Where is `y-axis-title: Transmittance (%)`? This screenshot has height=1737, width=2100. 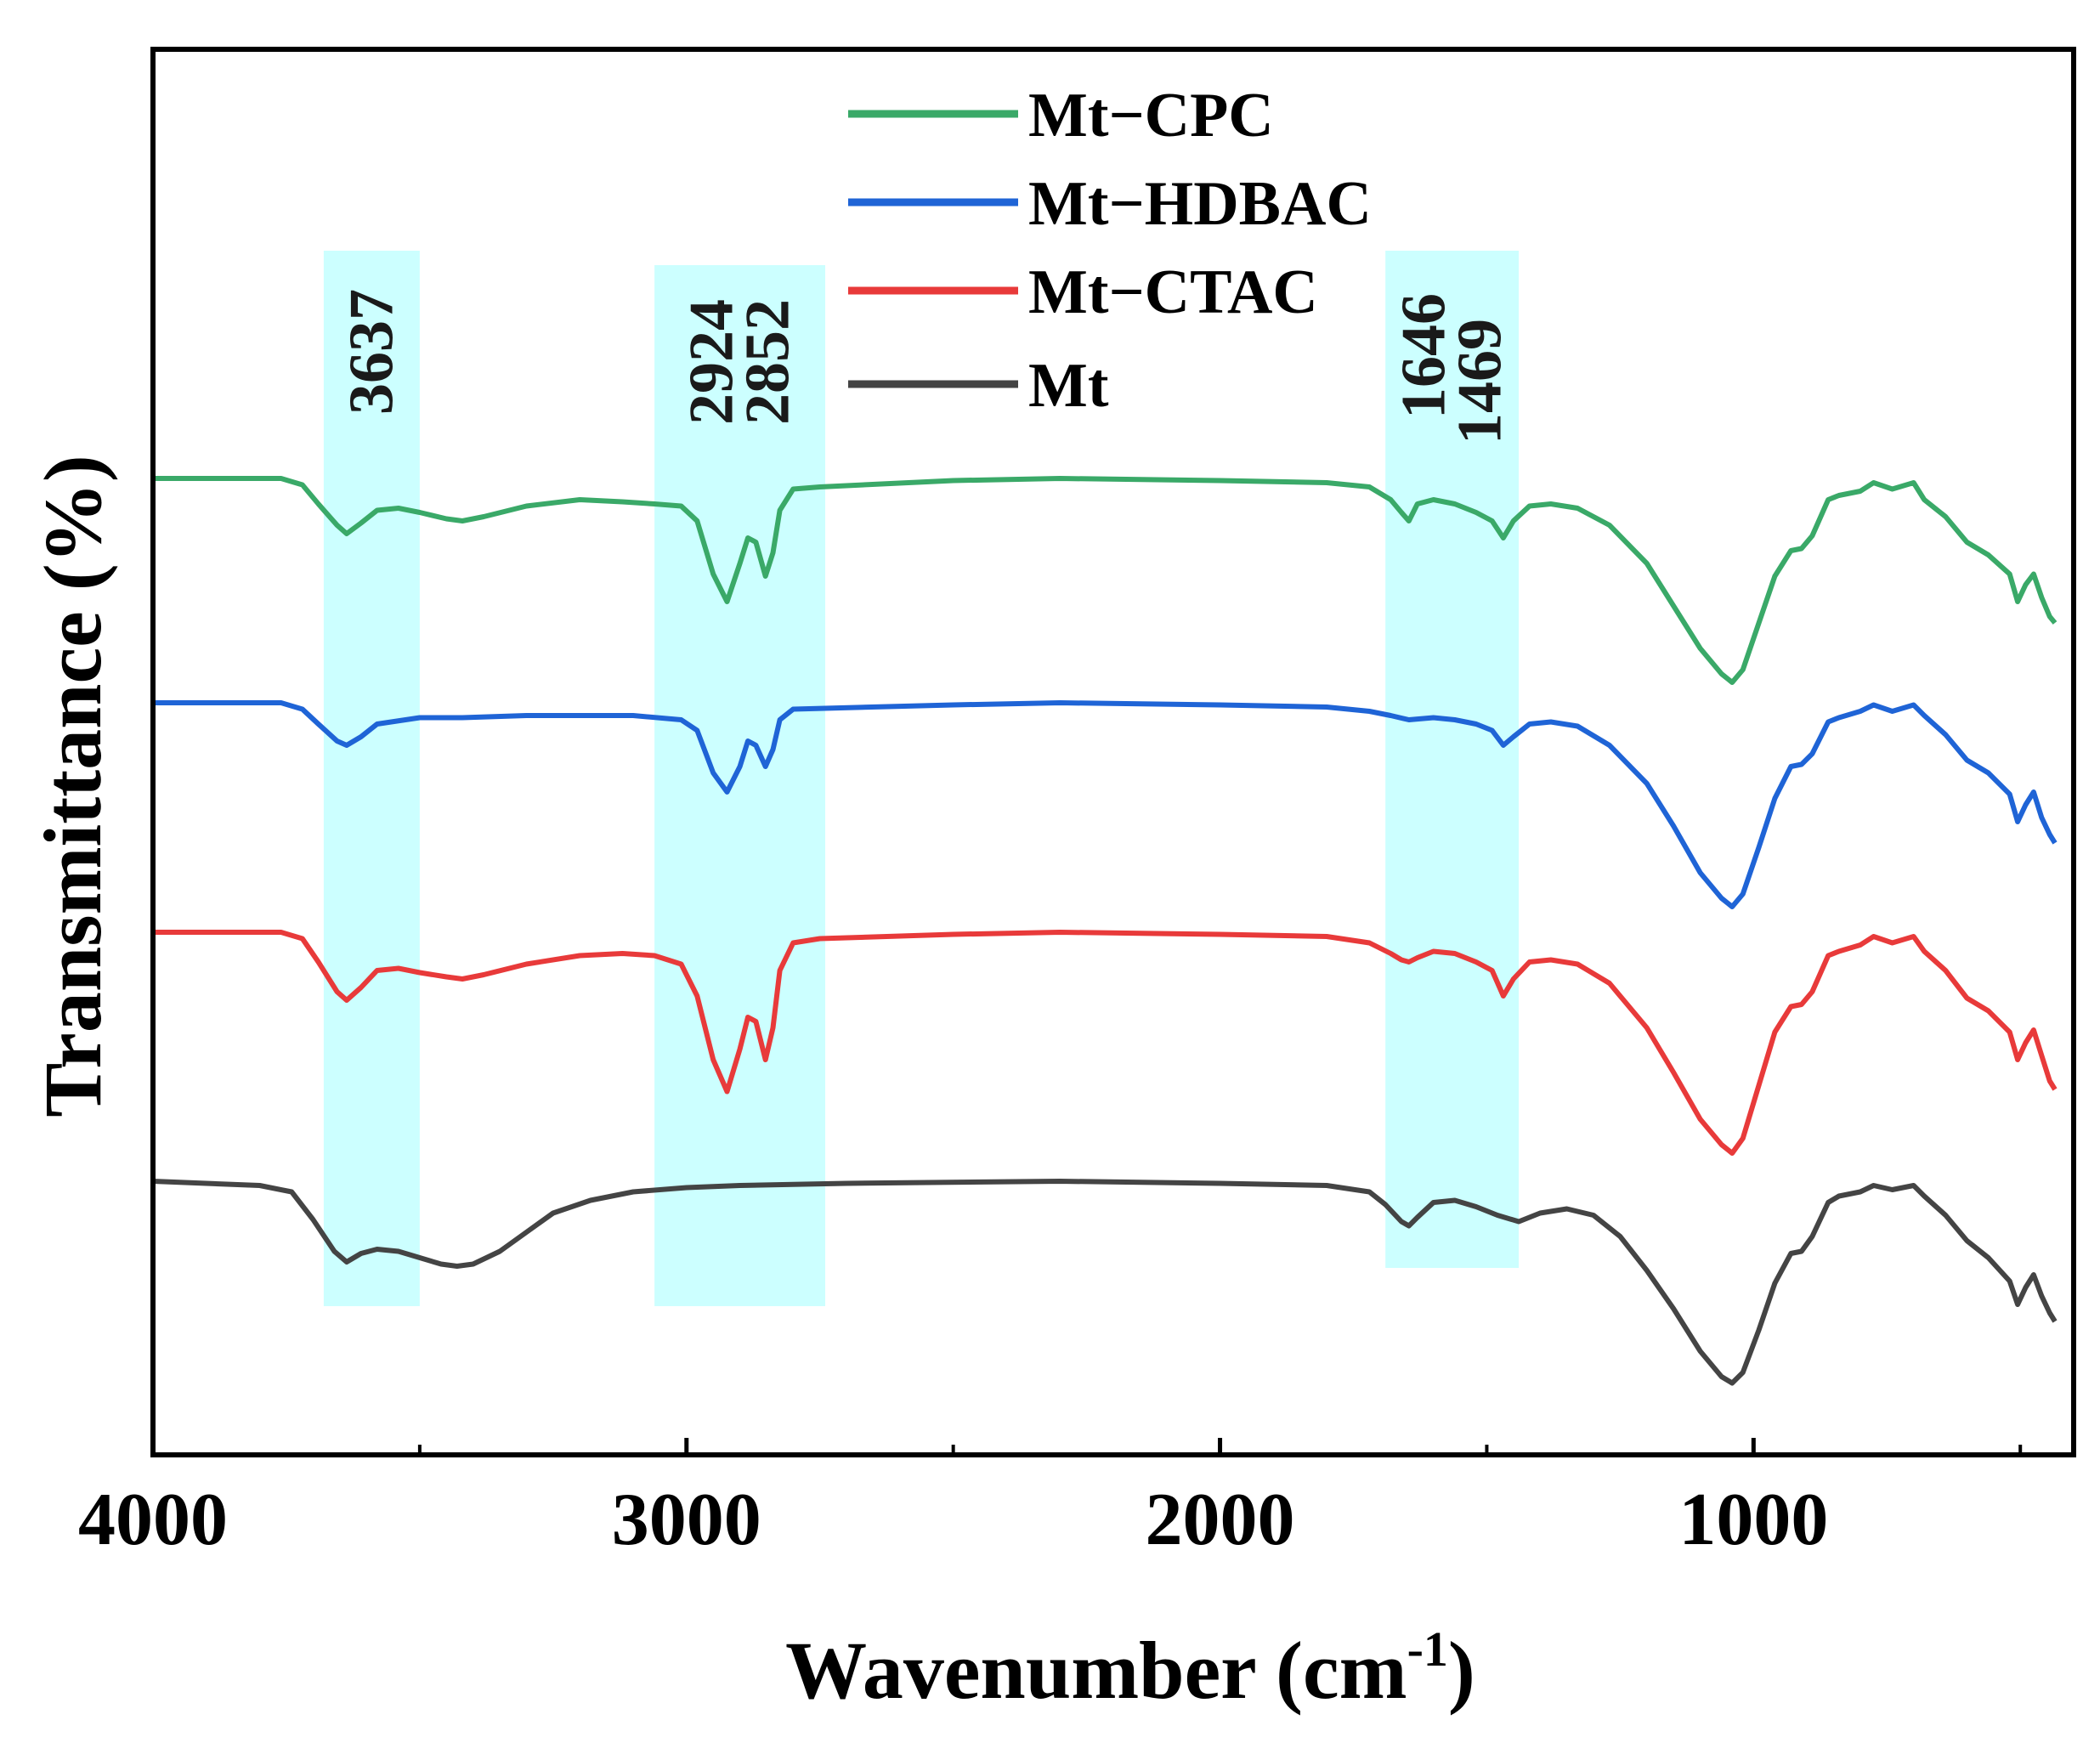 y-axis-title: Transmittance (%) is located at coordinates (72, 786).